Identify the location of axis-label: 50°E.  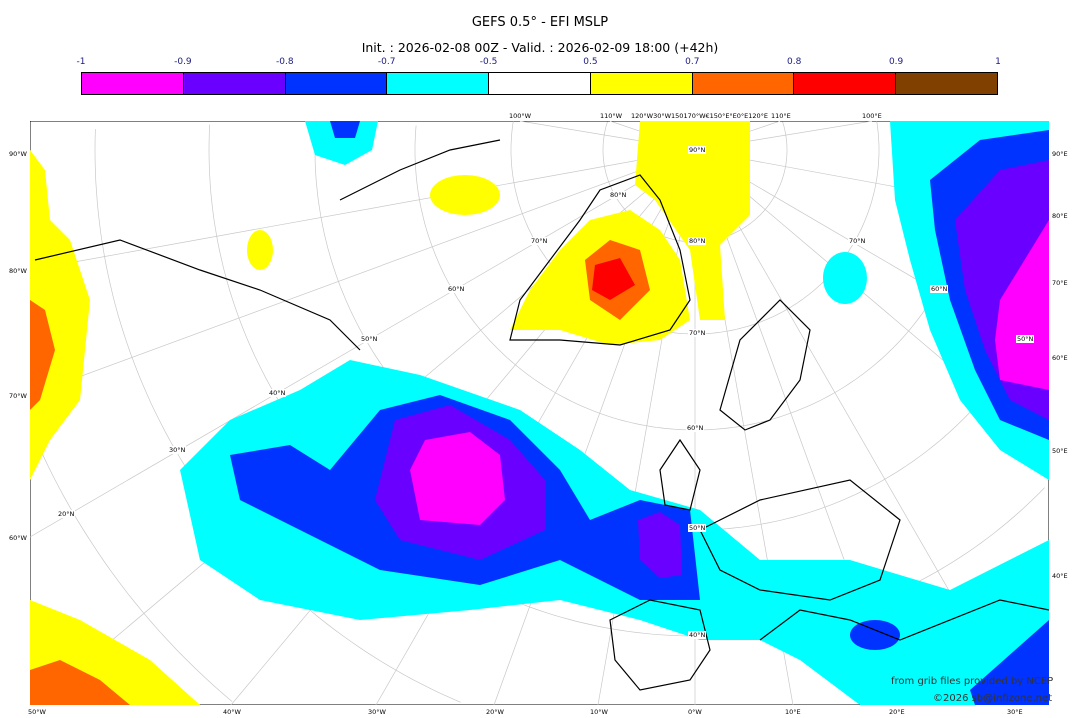
(1060, 451).